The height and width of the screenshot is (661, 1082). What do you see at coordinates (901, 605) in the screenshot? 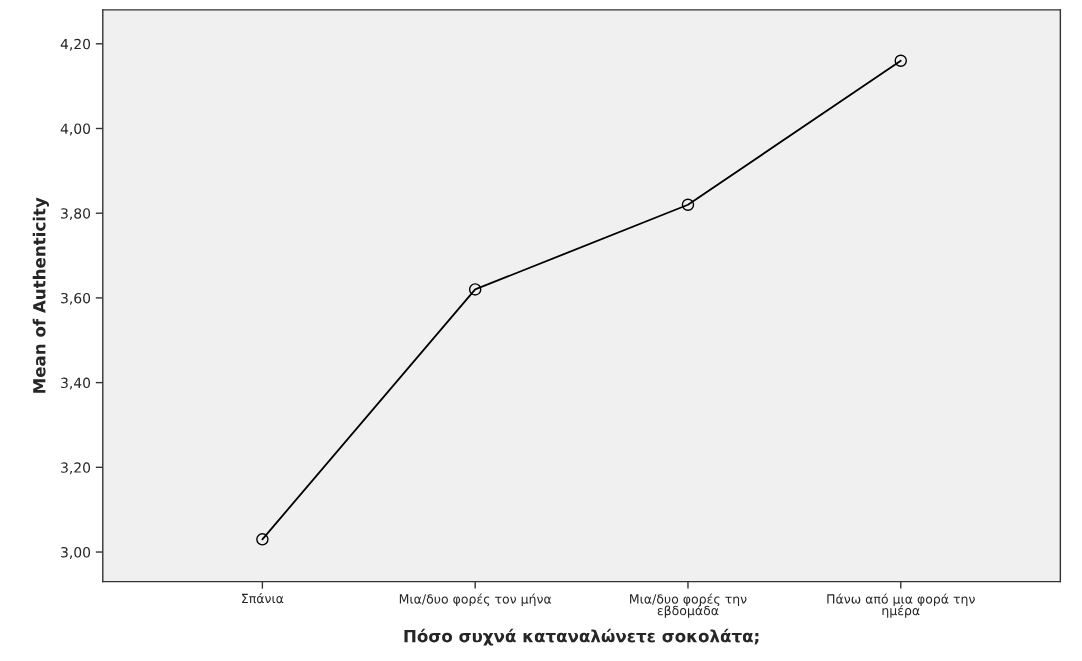
I see `x-tick-label: Πάνω από μια φορά την ημέρα` at bounding box center [901, 605].